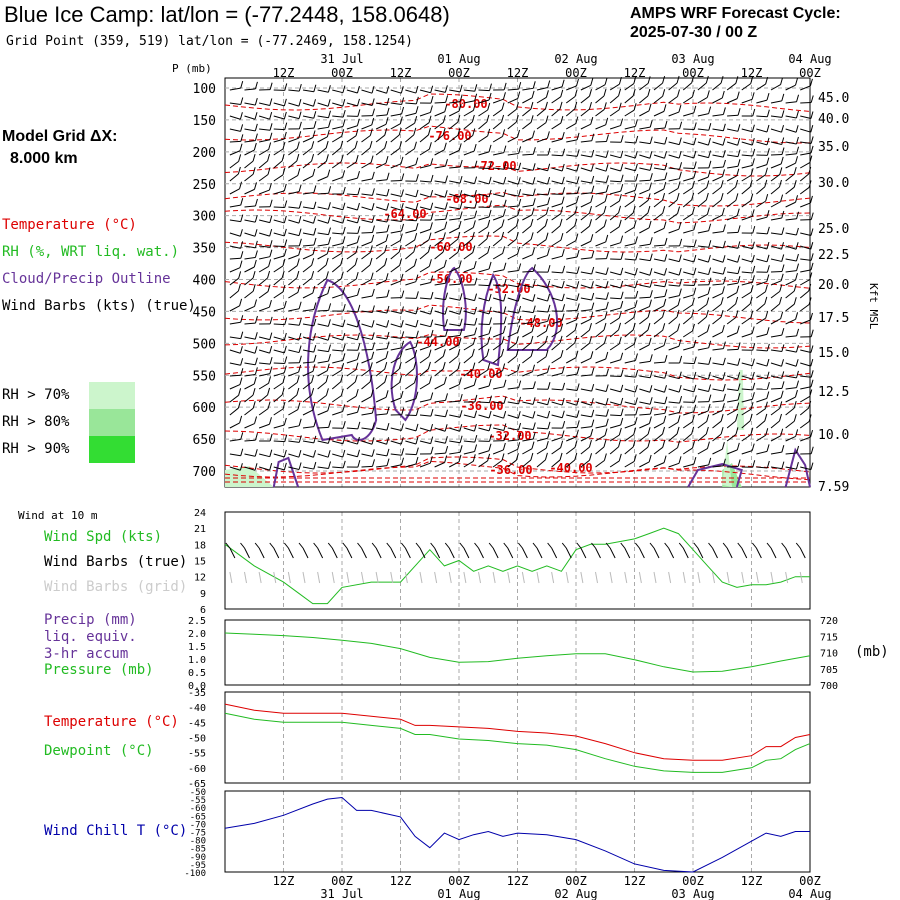  Describe the element at coordinates (466, 199) in the screenshot. I see `temperature-contour-label: -68.00` at that location.